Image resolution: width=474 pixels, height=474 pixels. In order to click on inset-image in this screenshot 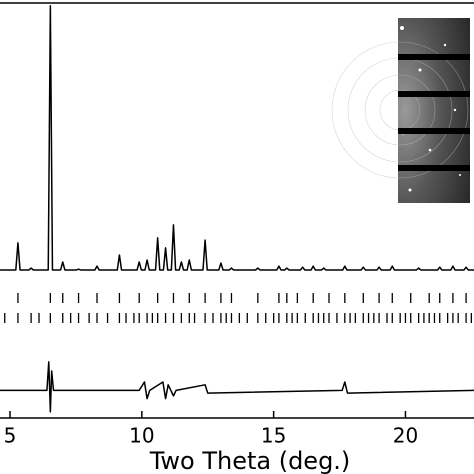, I will do `click(400, 110)`.